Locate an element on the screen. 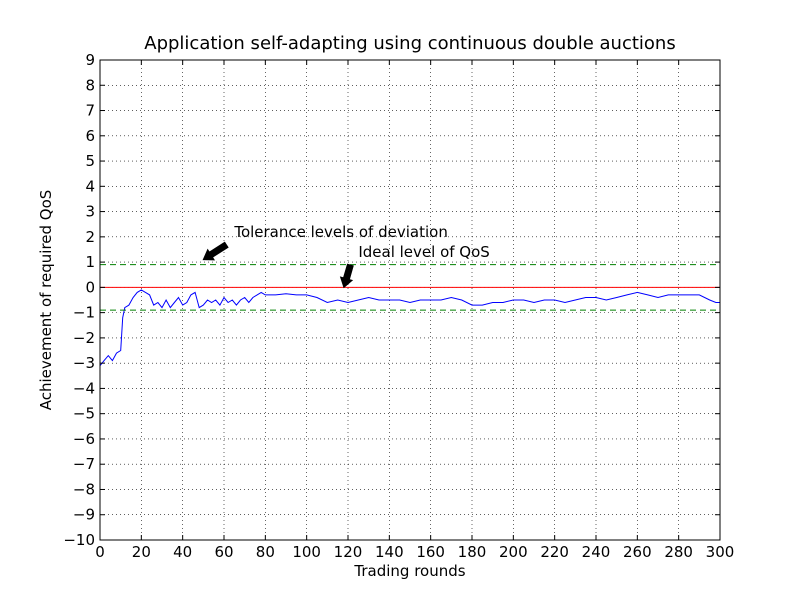 The width and height of the screenshot is (800, 600). x-tick-label: 40 is located at coordinates (182, 552).